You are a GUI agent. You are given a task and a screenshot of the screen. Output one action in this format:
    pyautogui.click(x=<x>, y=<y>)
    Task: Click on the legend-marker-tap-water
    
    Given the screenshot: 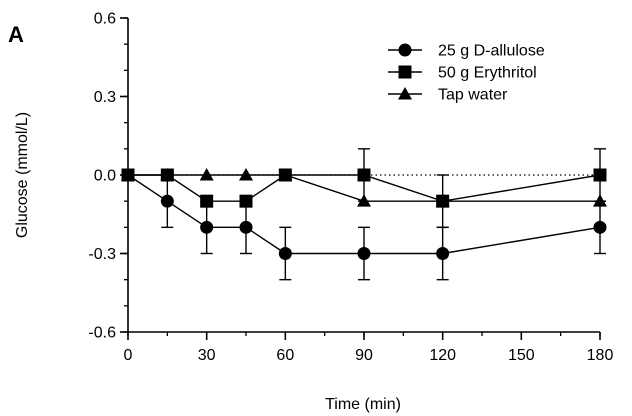 What is the action you would take?
    pyautogui.click(x=405, y=93)
    